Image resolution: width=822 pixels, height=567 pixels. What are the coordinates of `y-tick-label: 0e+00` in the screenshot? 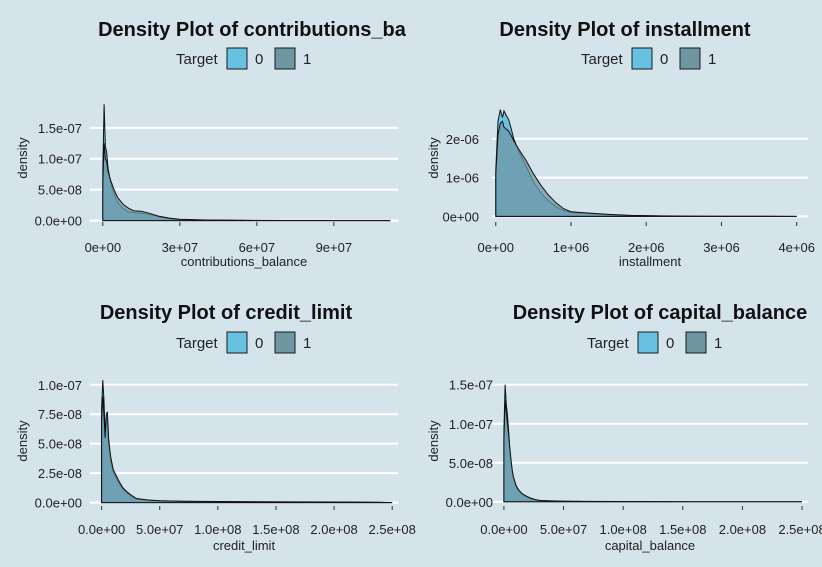 It's located at (460, 216).